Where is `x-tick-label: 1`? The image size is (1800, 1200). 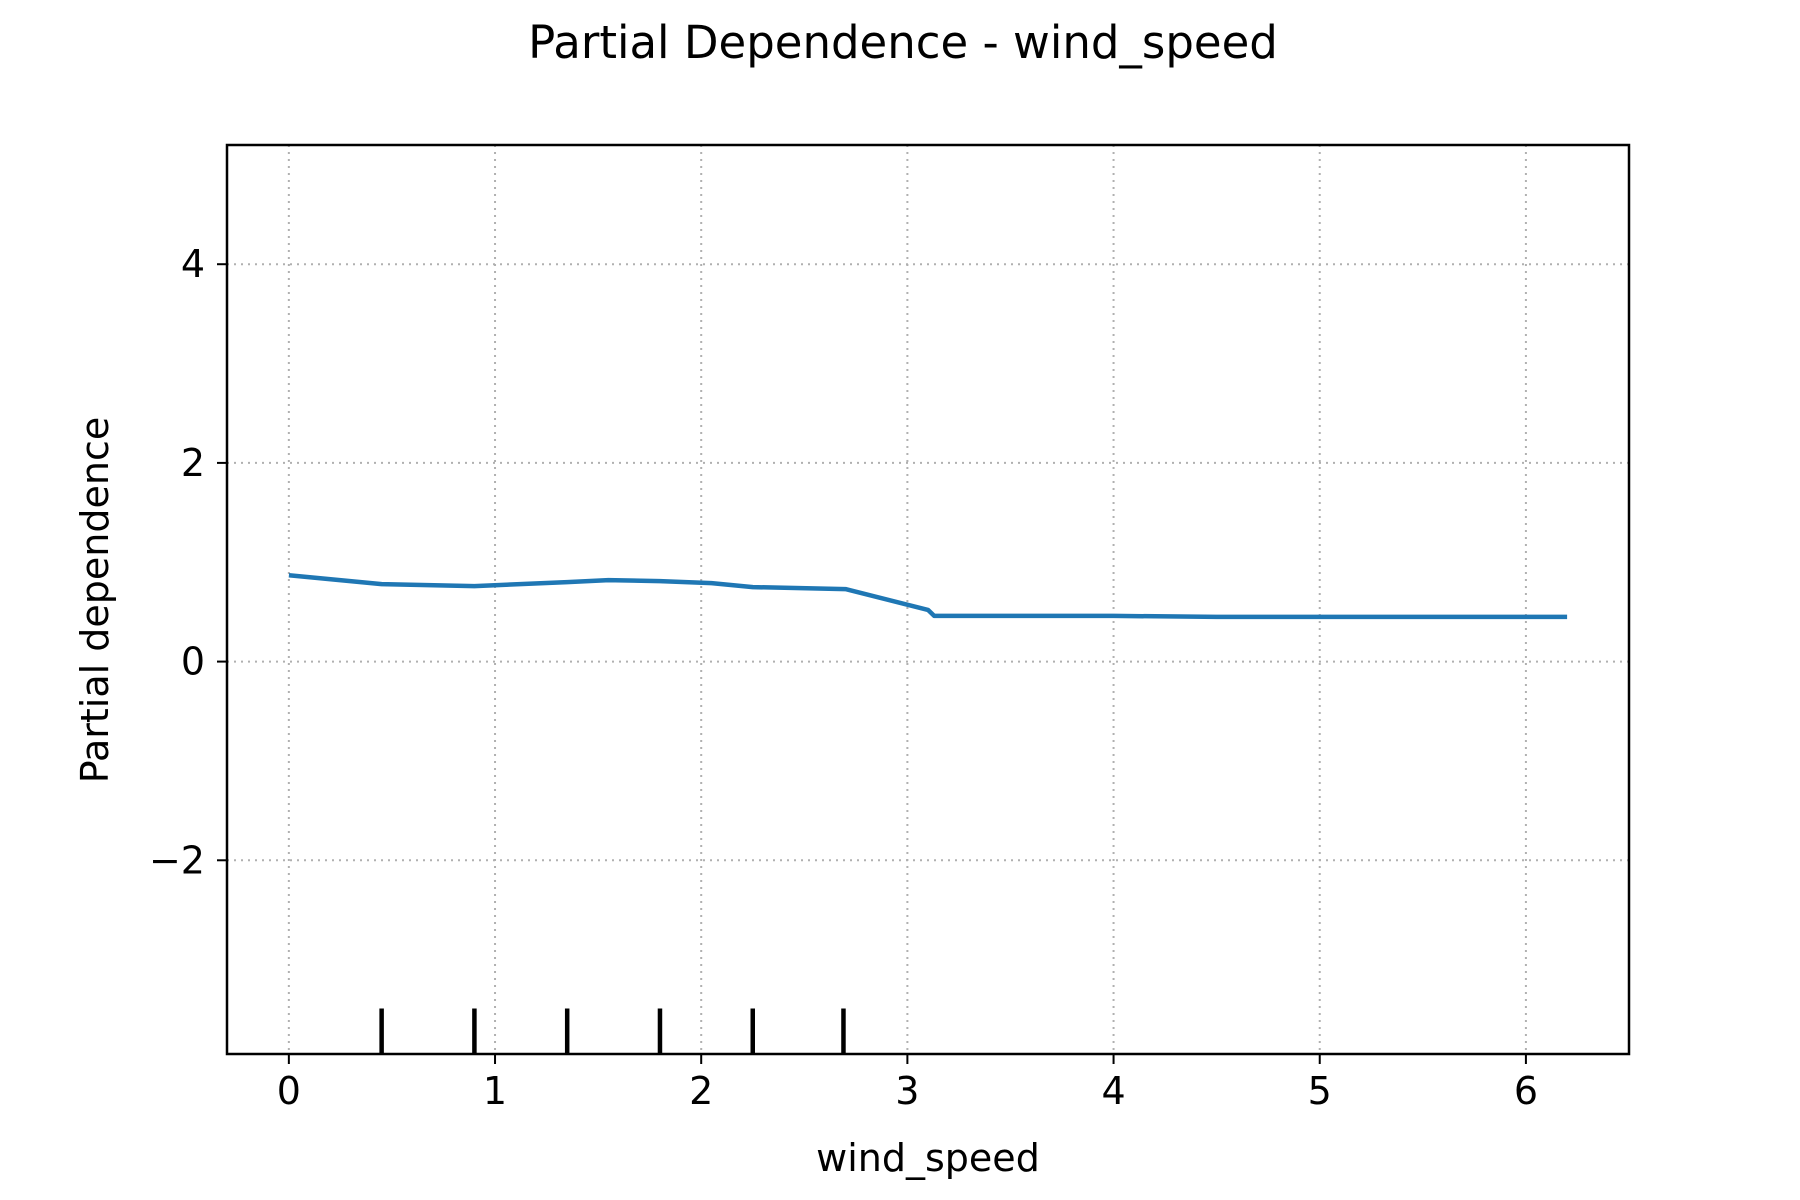 x-tick-label: 1 is located at coordinates (495, 1091).